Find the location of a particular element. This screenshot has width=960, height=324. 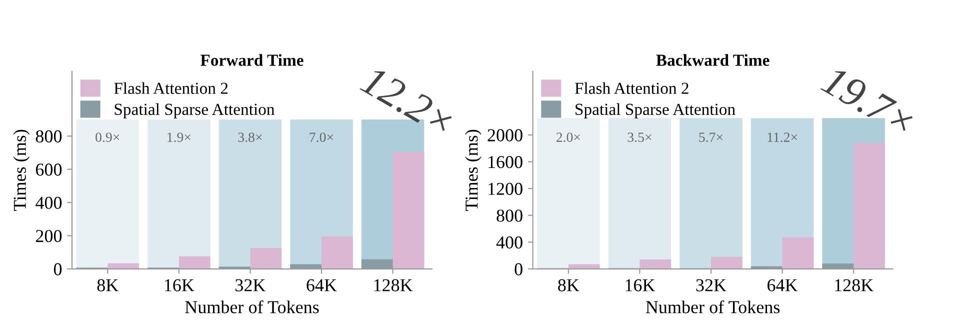

chart-title: Forward Time is located at coordinates (252, 60).